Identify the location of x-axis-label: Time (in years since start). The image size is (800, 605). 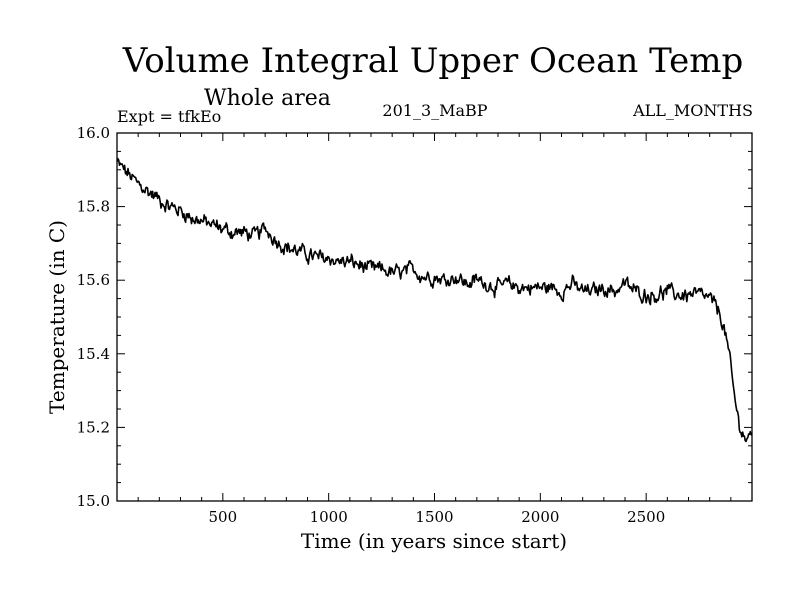
(434, 541).